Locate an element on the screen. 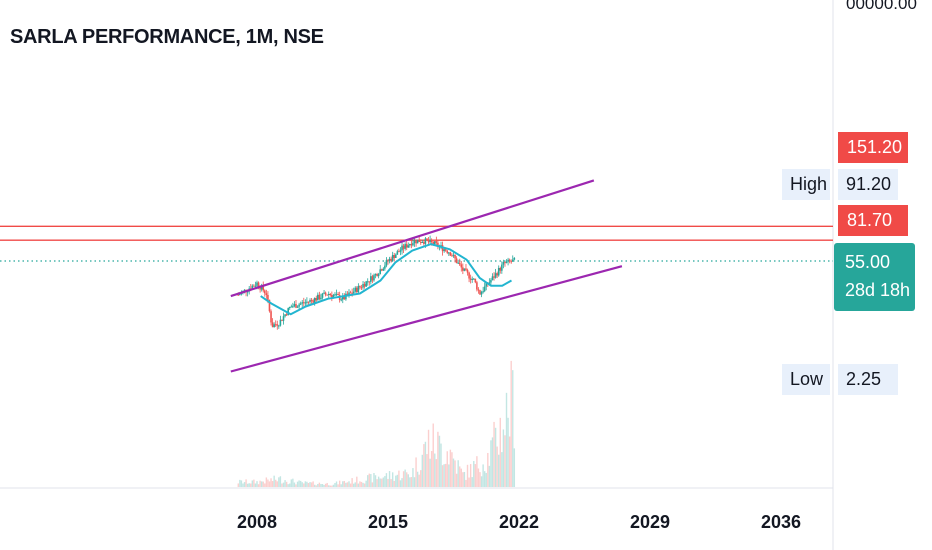 The height and width of the screenshot is (550, 932). bar-countdown: 28d 18h is located at coordinates (878, 290).